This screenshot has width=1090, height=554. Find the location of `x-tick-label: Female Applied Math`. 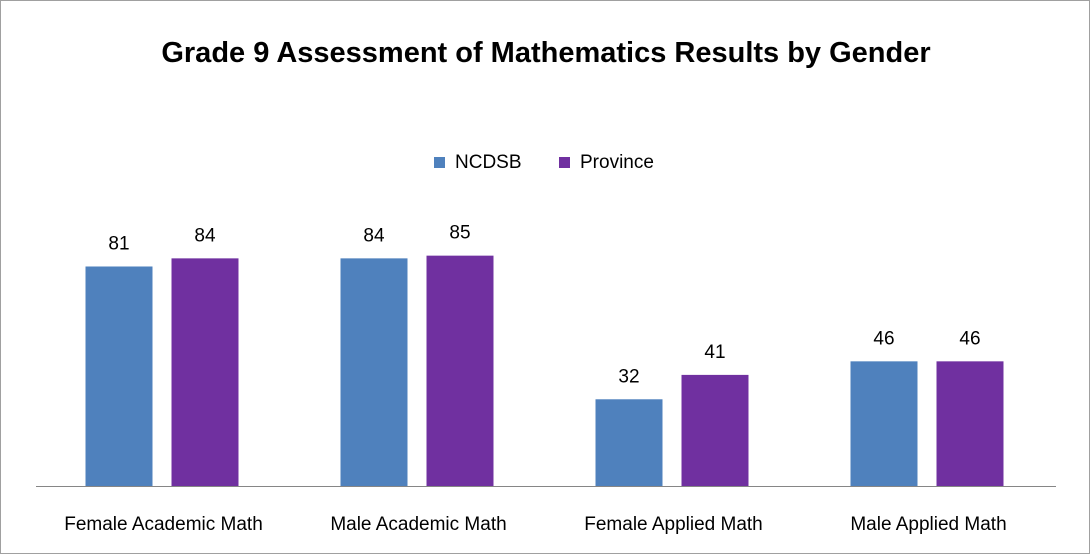

x-tick-label: Female Applied Math is located at coordinates (673, 524).